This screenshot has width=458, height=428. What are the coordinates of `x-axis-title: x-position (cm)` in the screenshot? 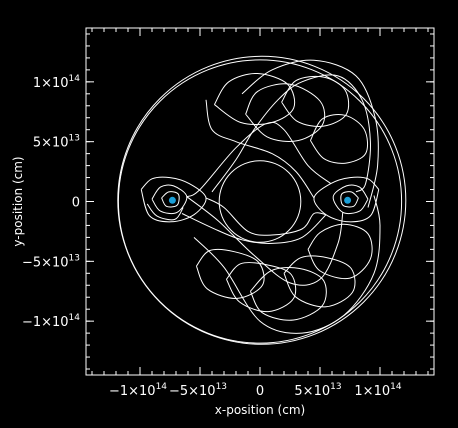 It's located at (260, 410).